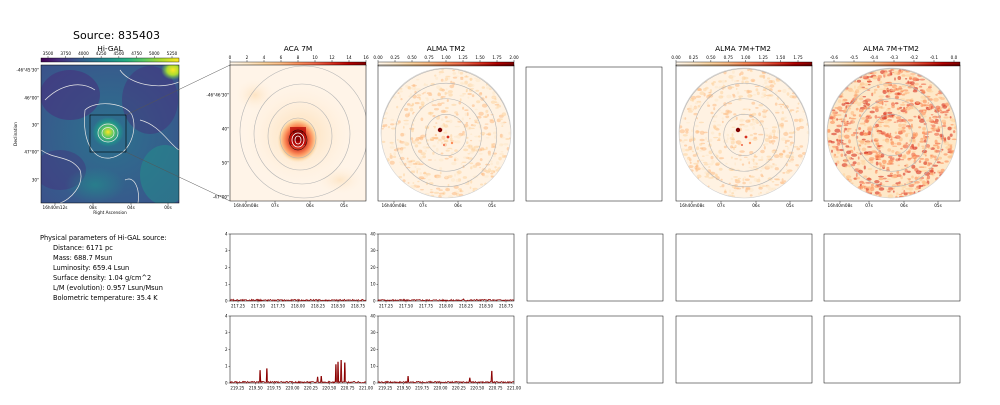  I want to click on spectrum-line, so click(446, 377).